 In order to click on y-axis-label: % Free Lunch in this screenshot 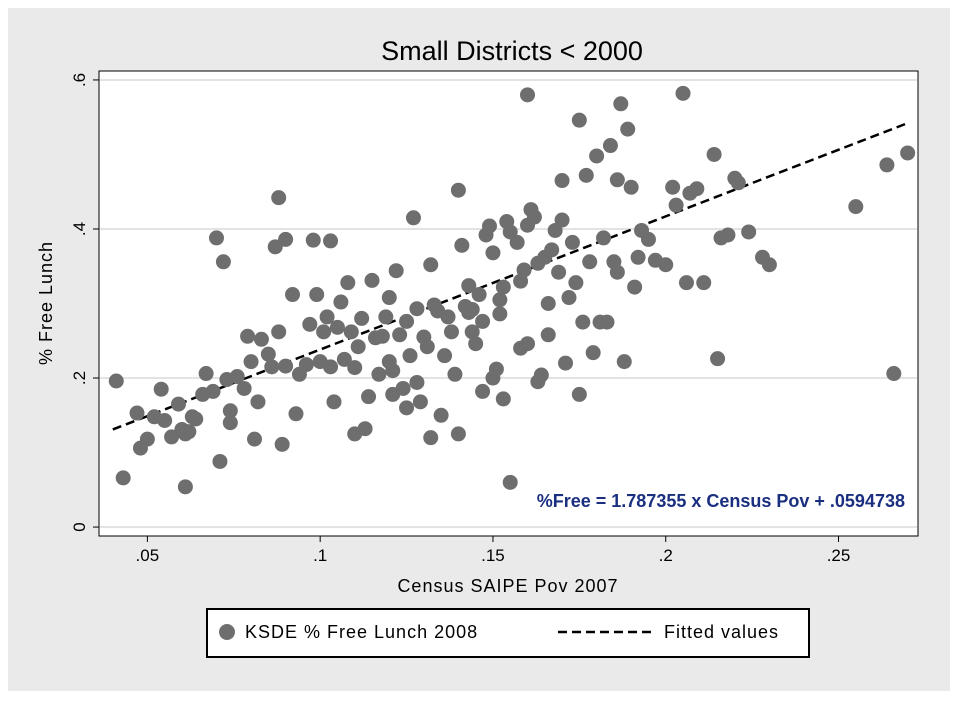, I will do `click(46, 303)`.